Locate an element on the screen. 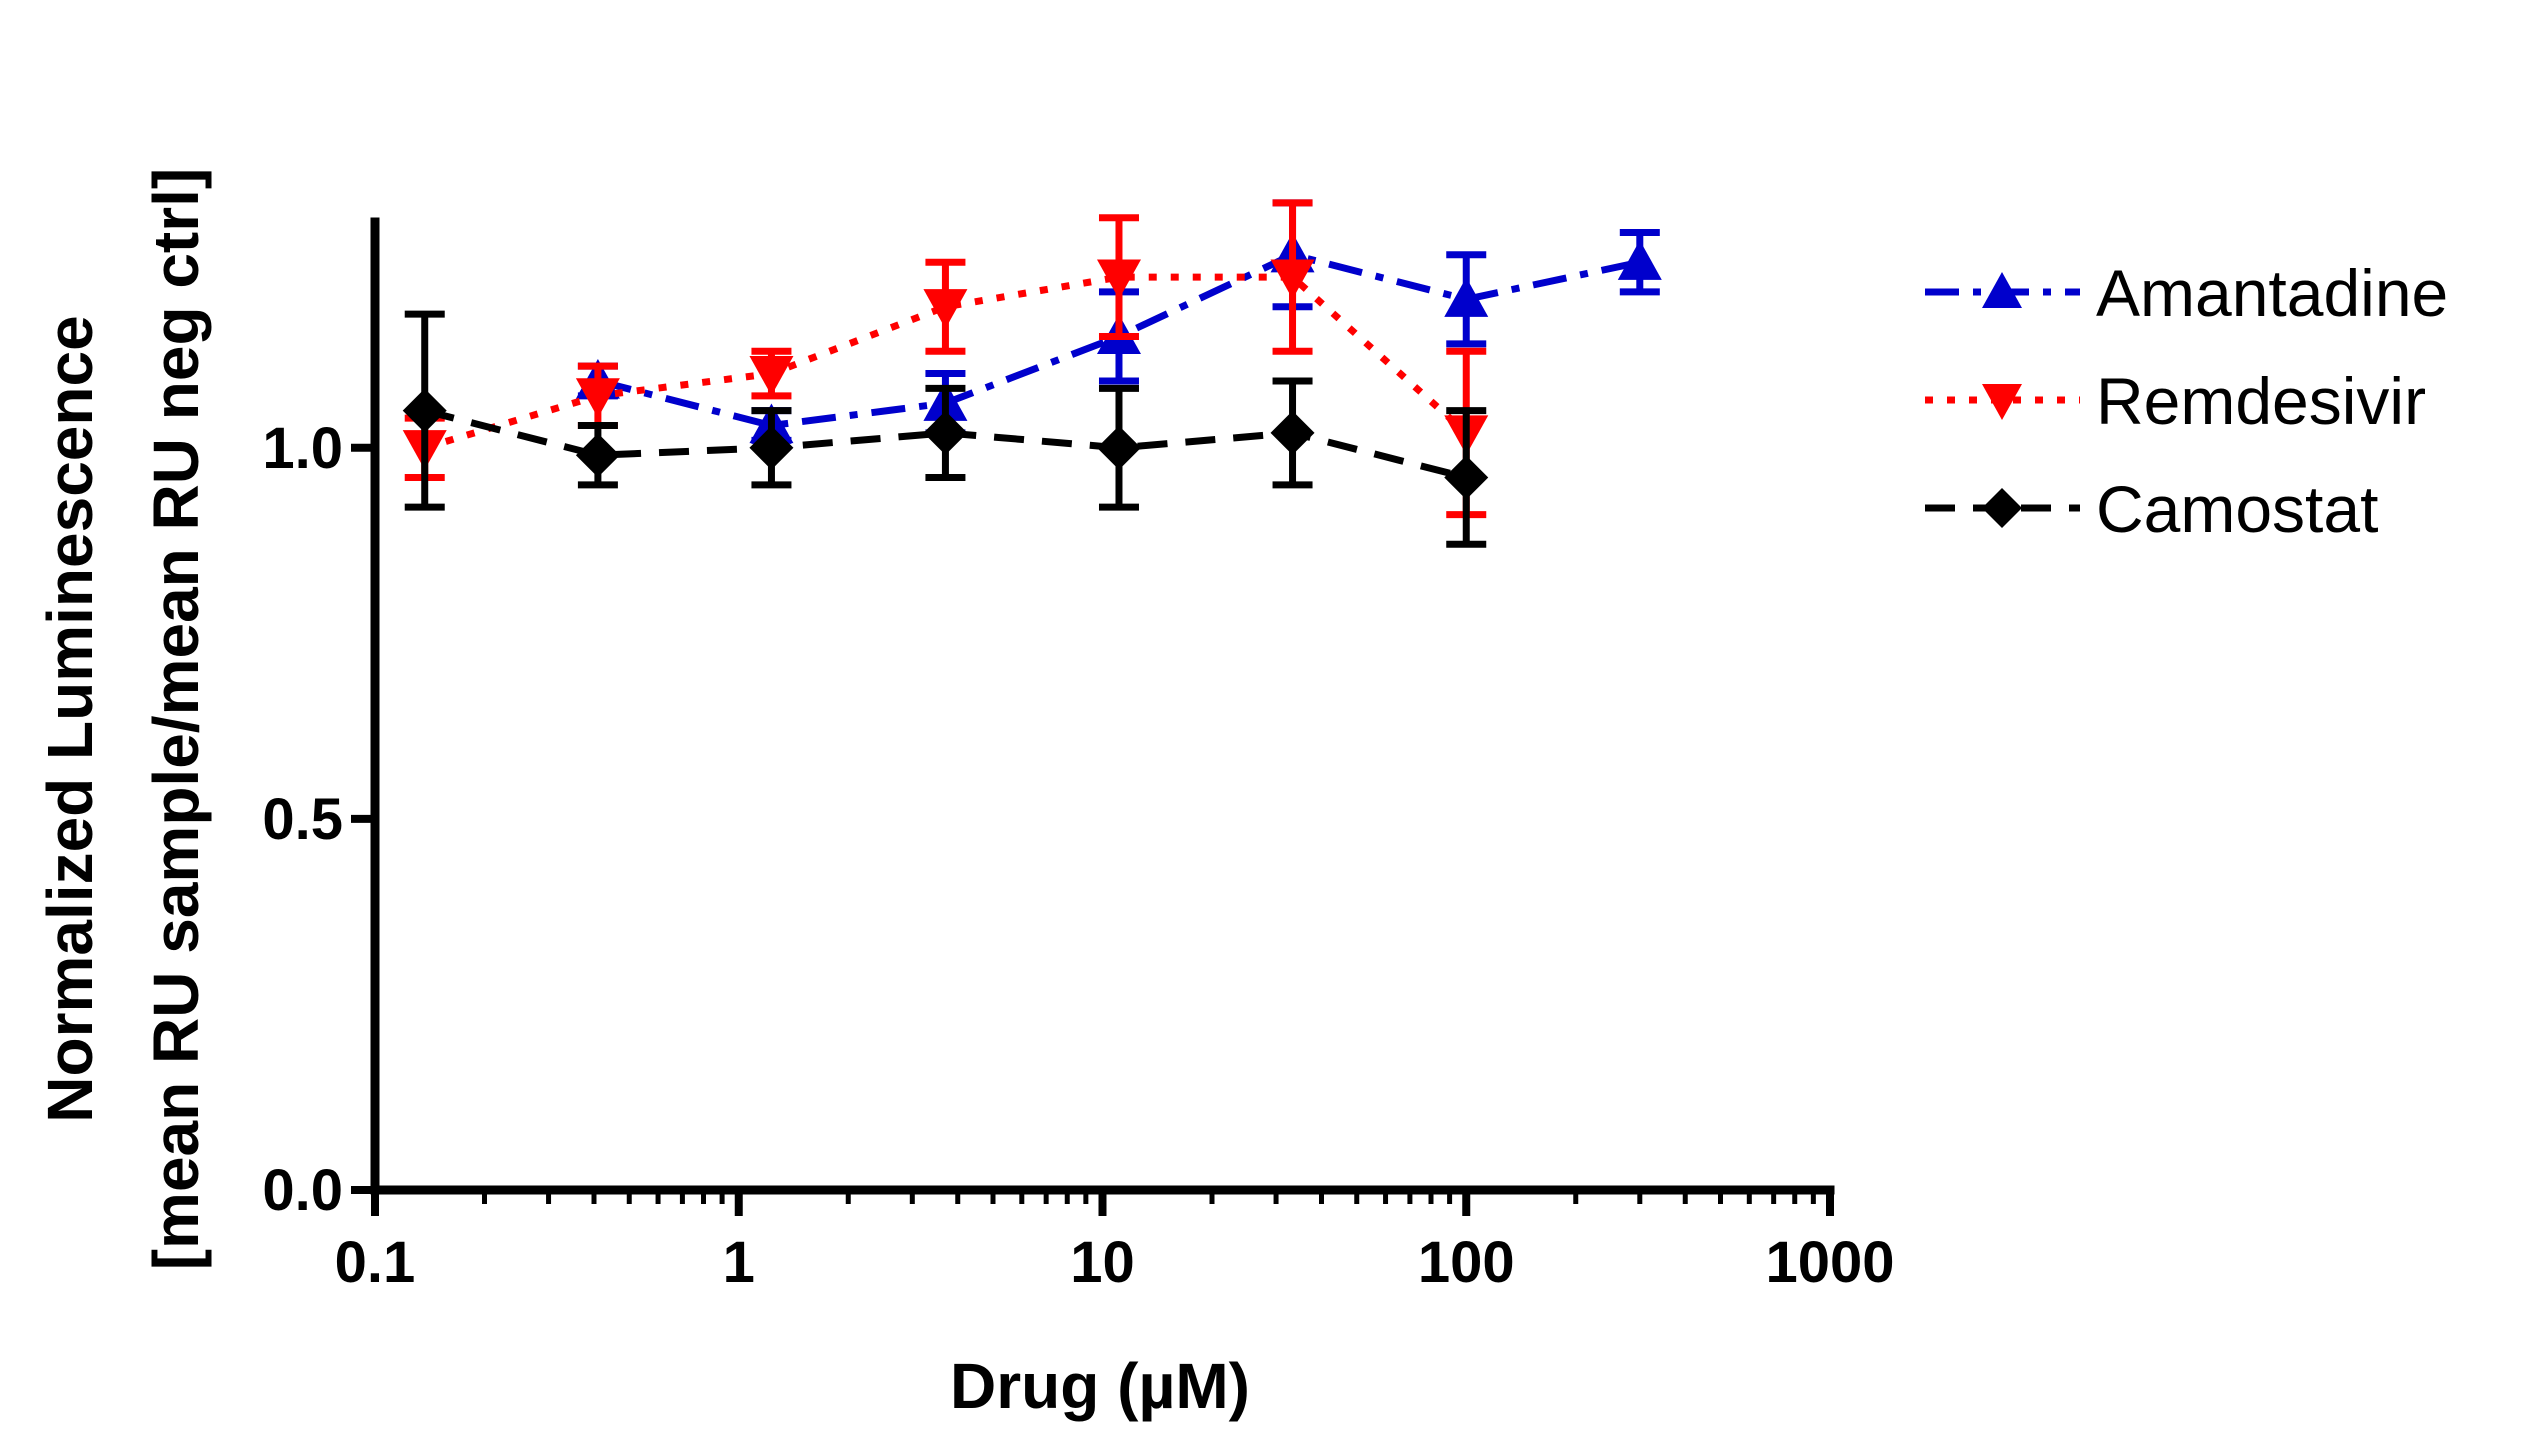  legend-entry-amantadine: Amantadine is located at coordinates (2186, 293).